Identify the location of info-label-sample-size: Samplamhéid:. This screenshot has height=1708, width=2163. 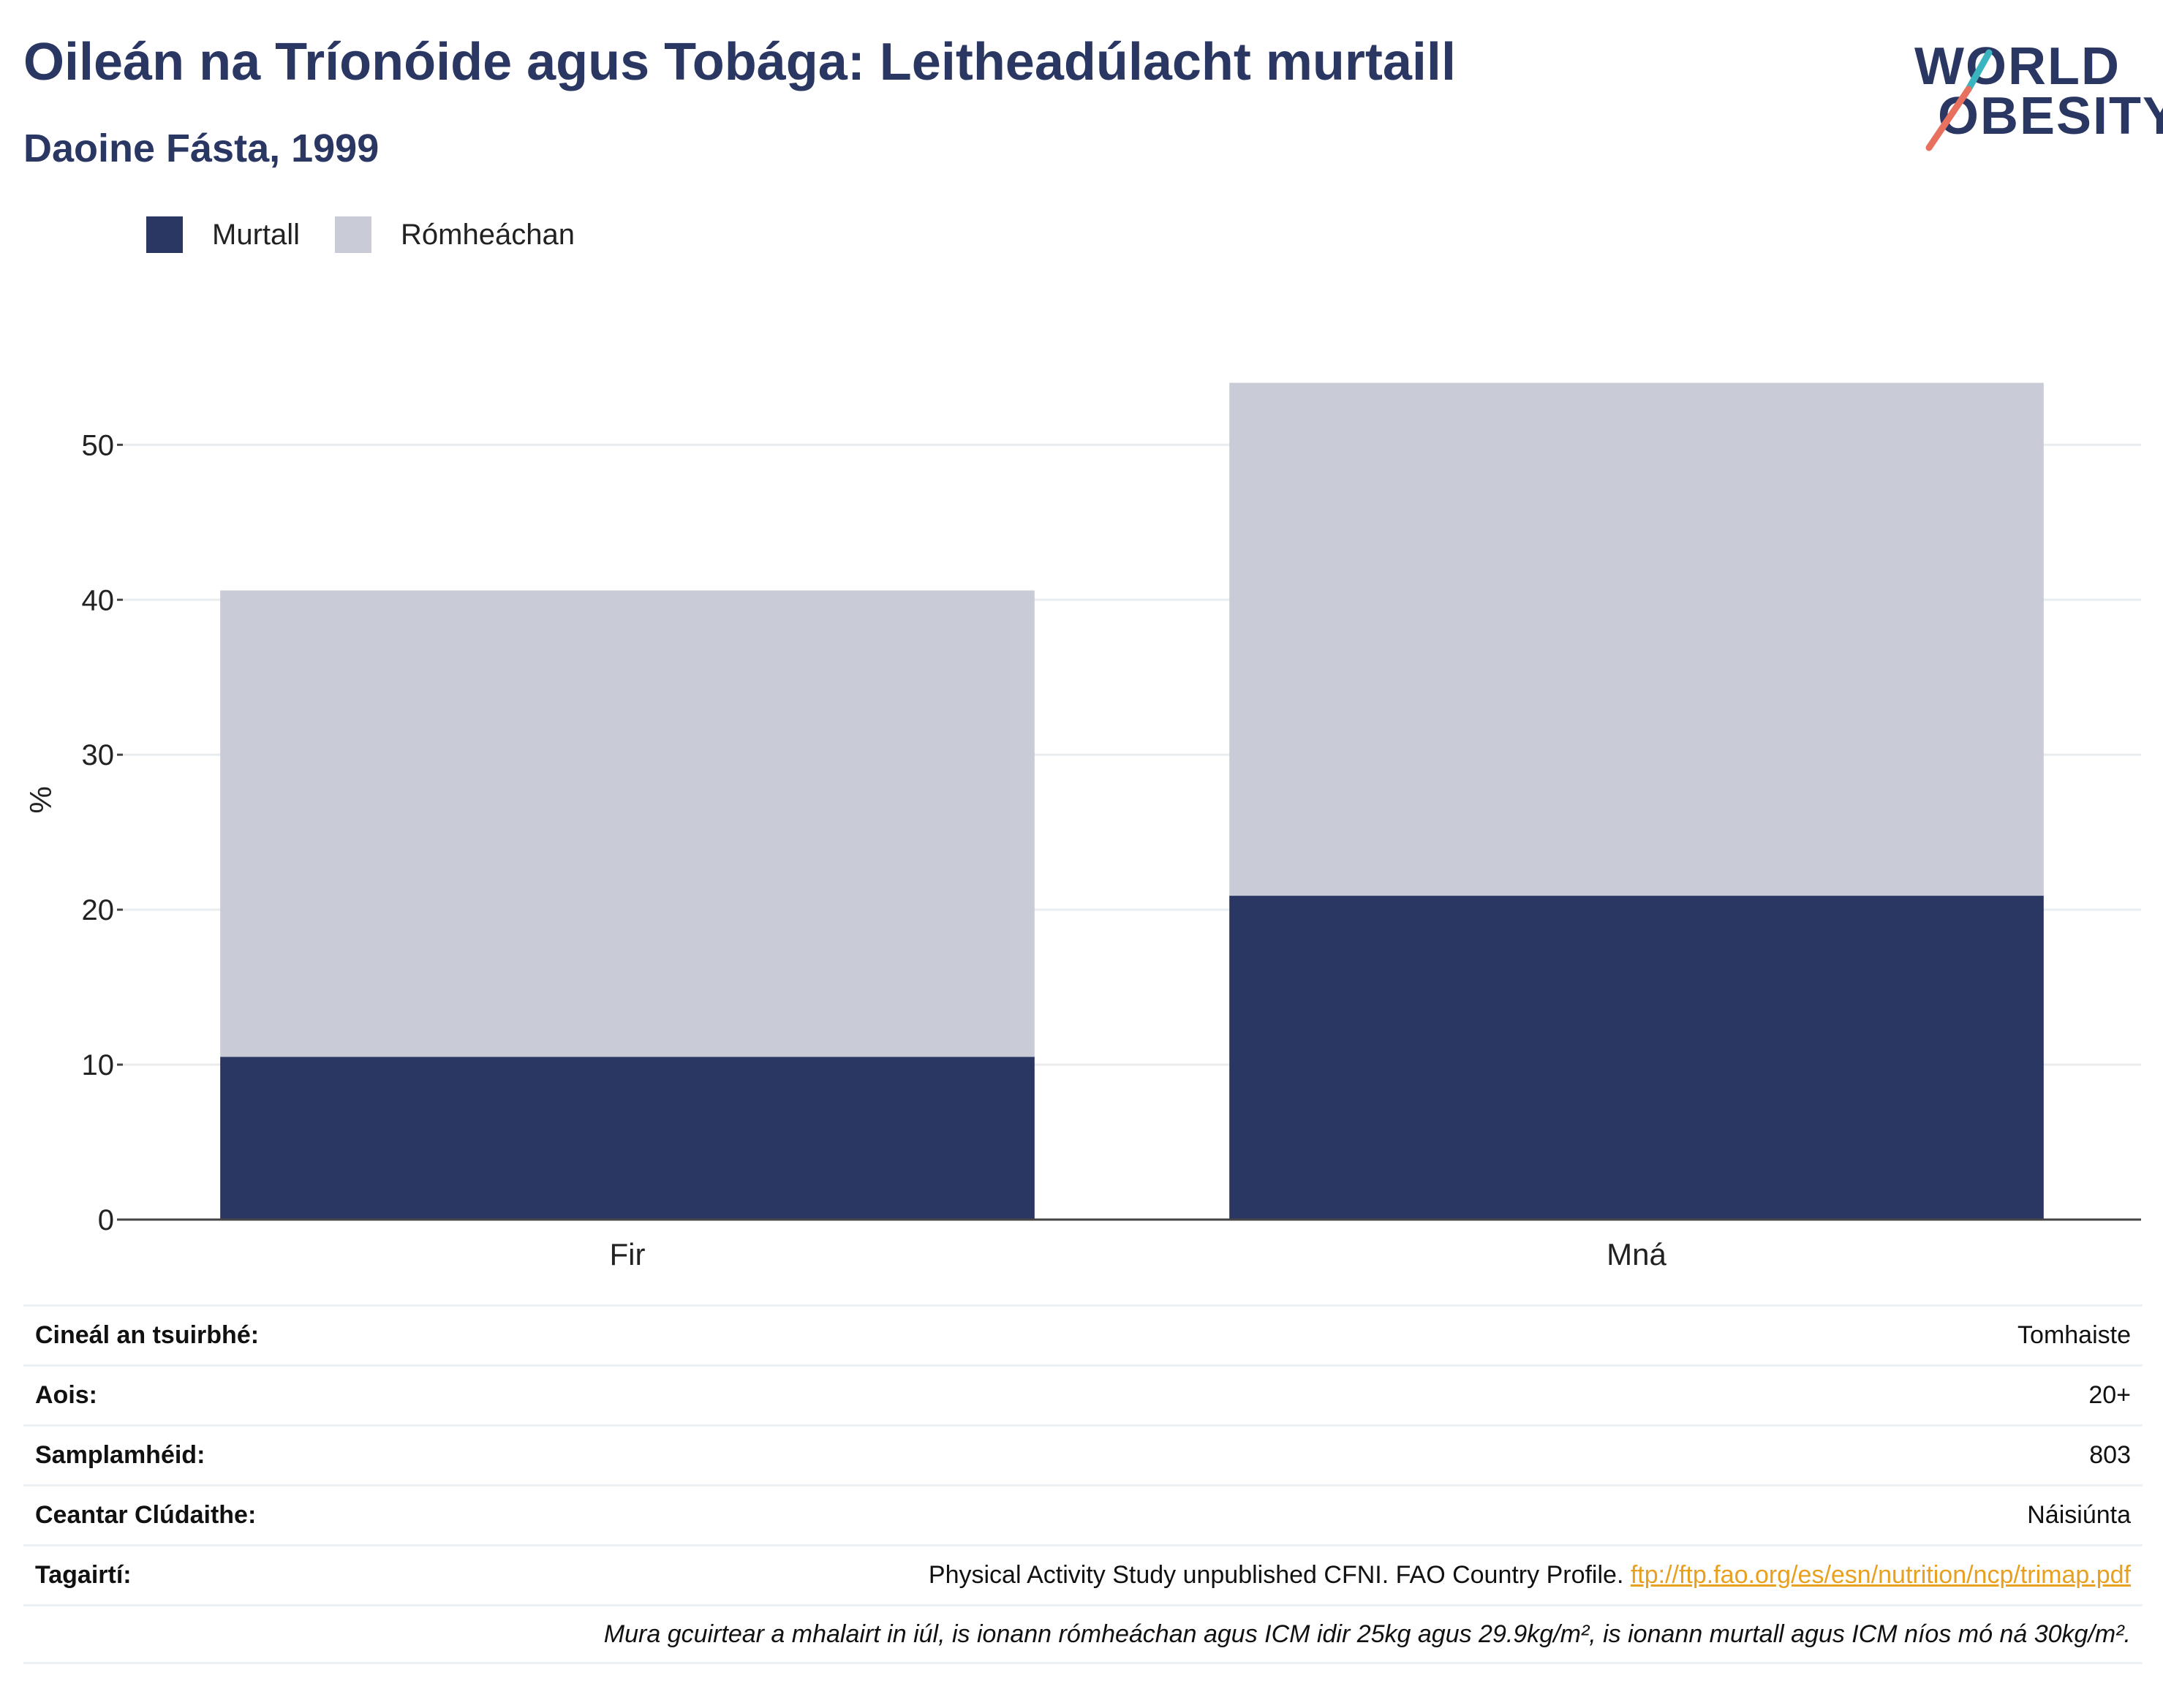
(120, 1455).